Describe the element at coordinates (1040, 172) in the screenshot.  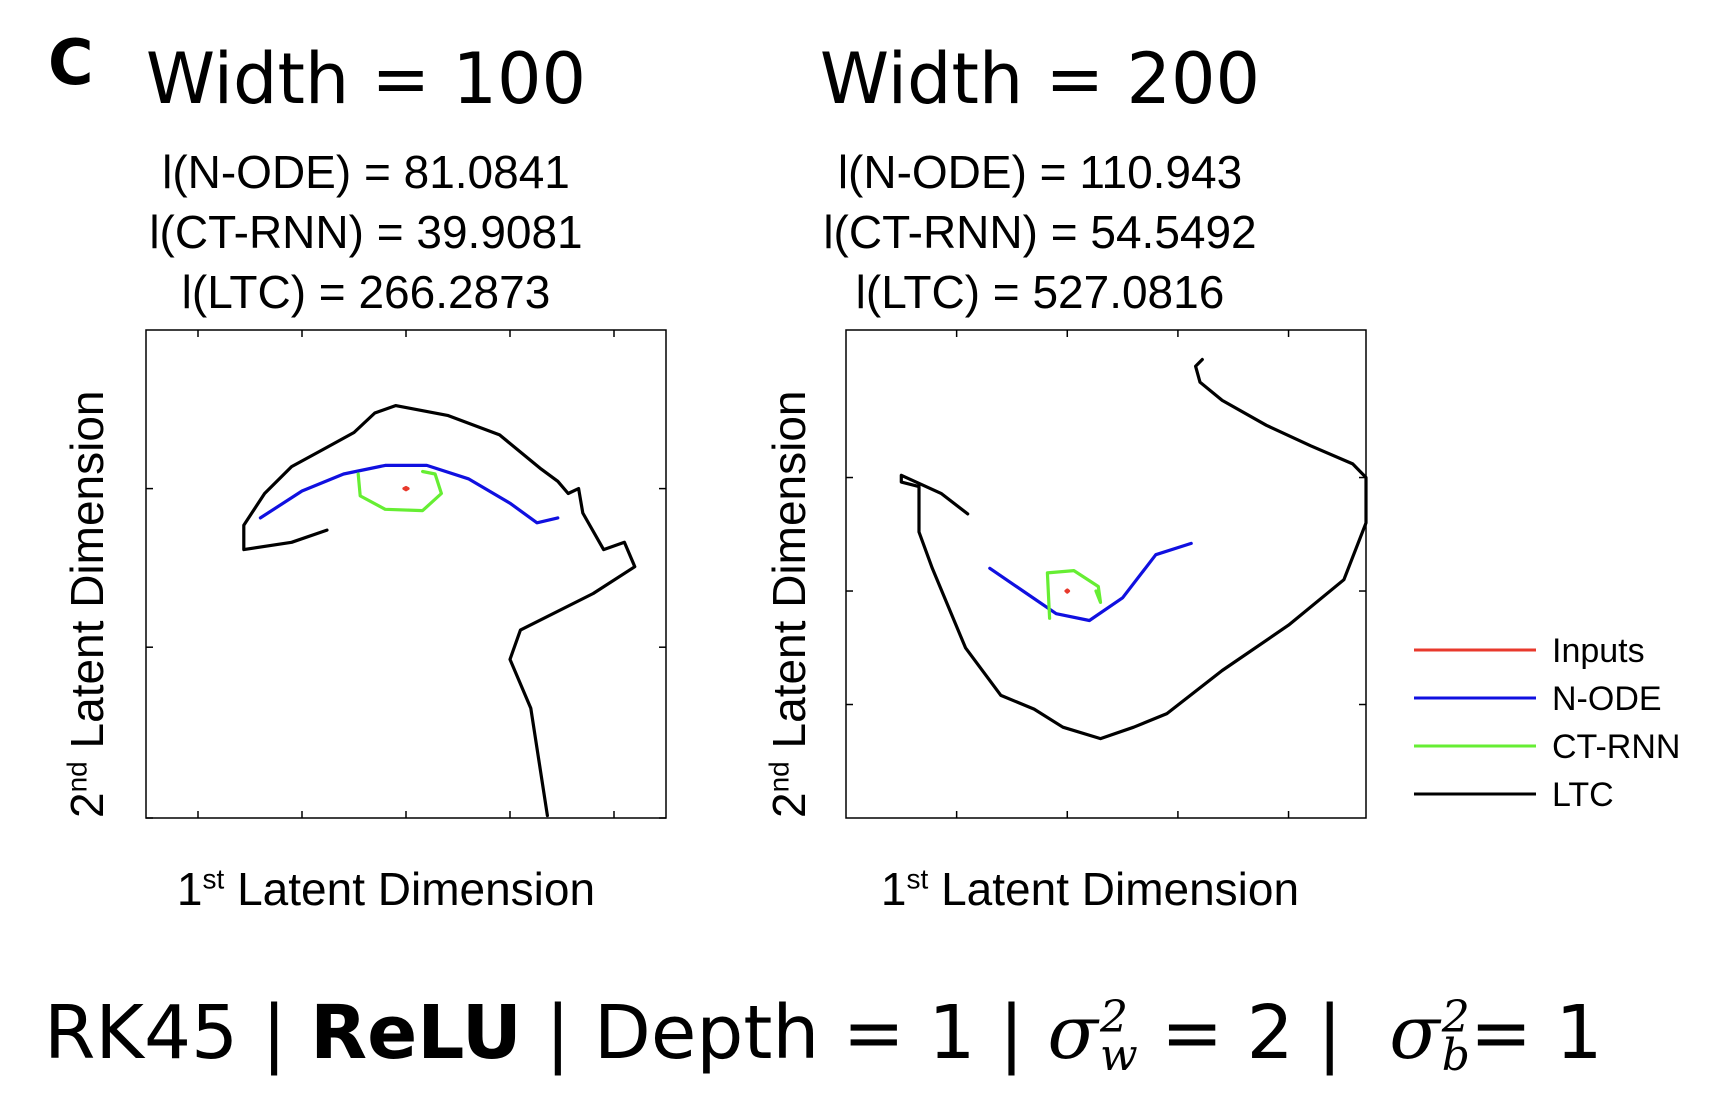
I see `chart2-metric-node: l(N-ODE) = 110.943` at that location.